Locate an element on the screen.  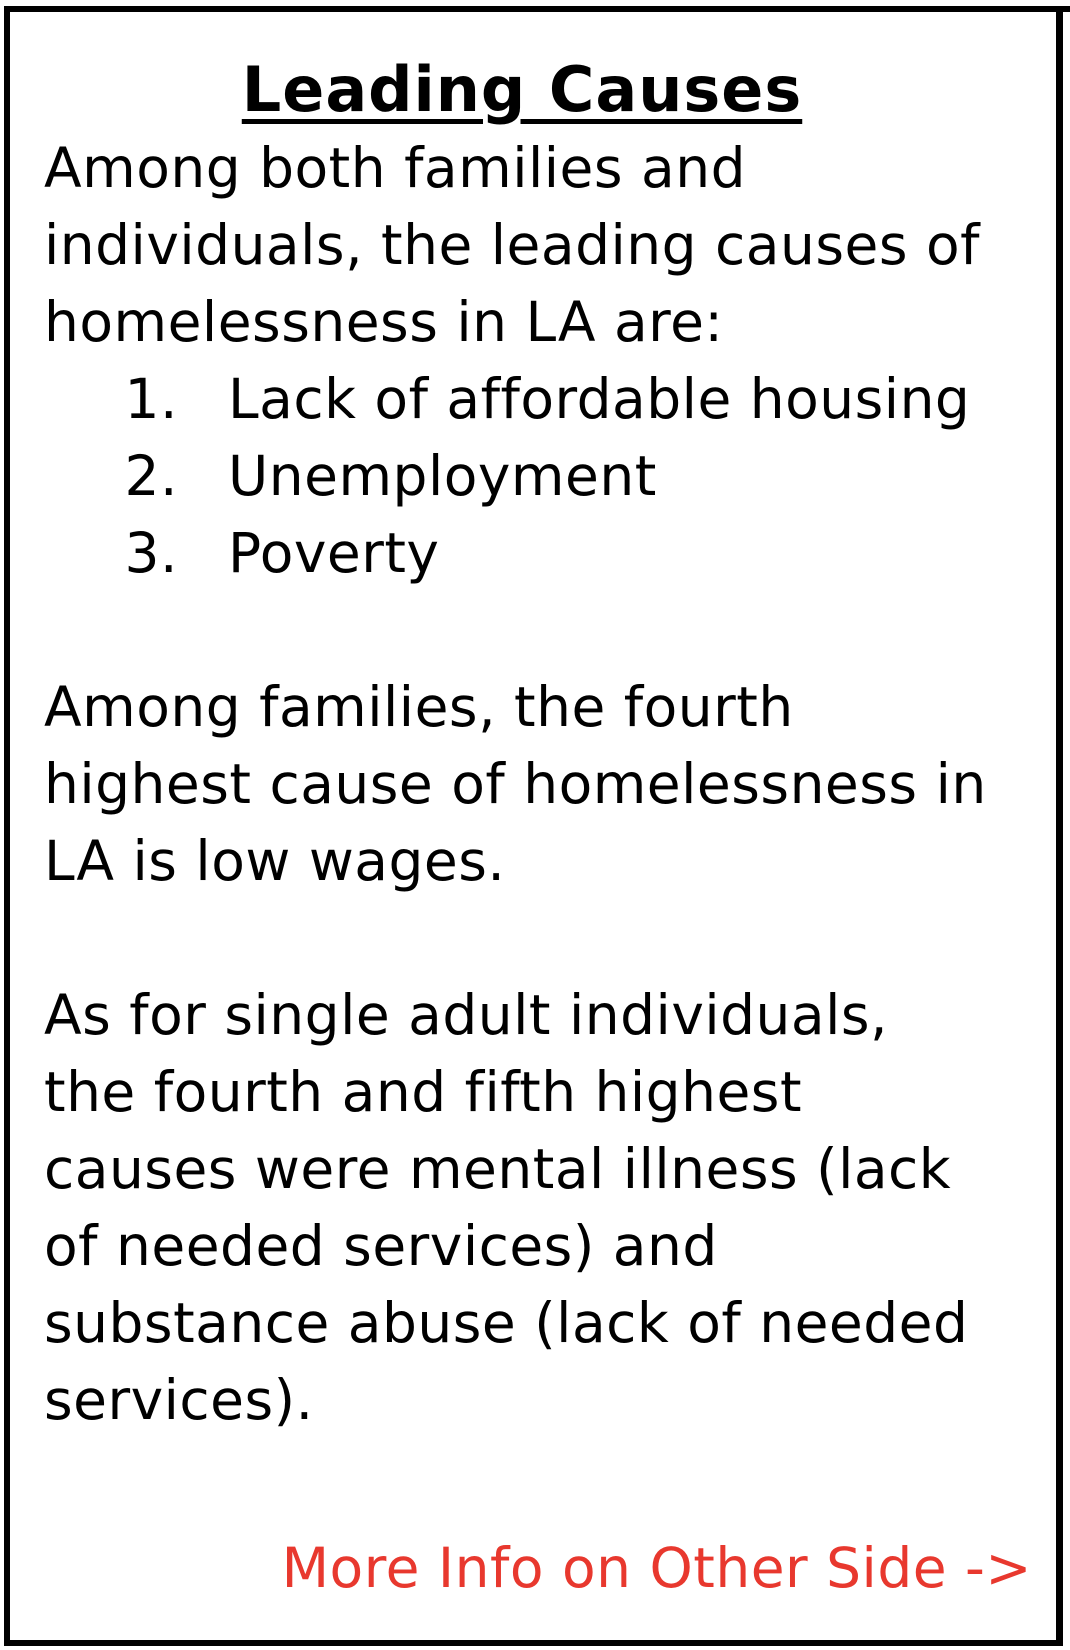
list-label: Lack of affordable housing is located at coordinates (599, 399).